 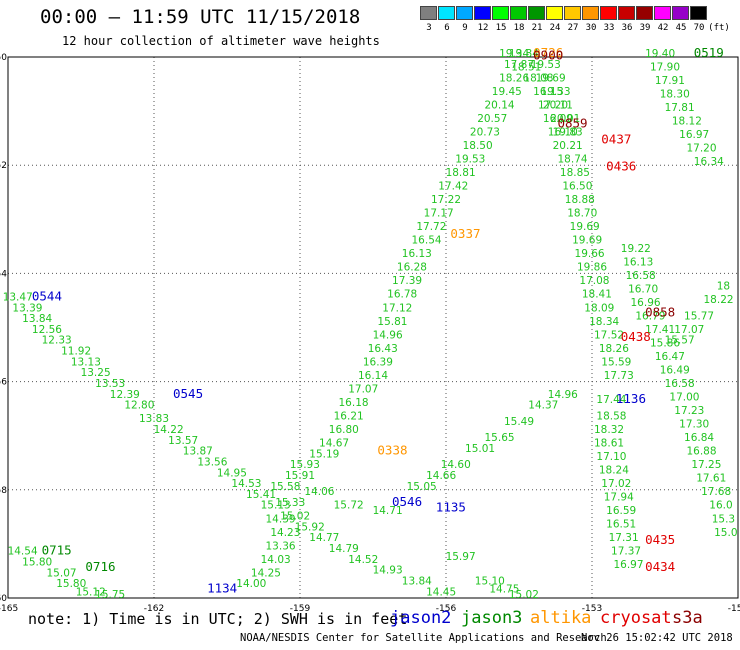 What do you see at coordinates (699, 316) in the screenshot?
I see `wave-height-value: 15.77` at bounding box center [699, 316].